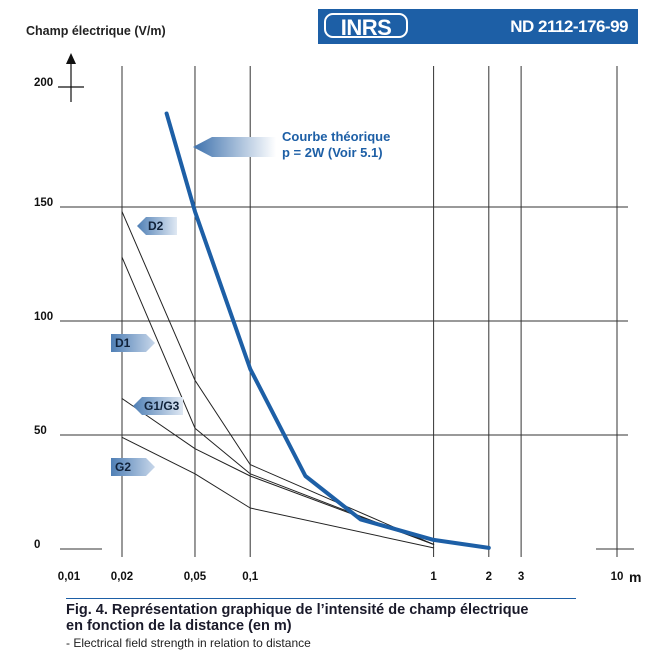  Describe the element at coordinates (37, 545) in the screenshot. I see `y-tick-label: 0` at that location.